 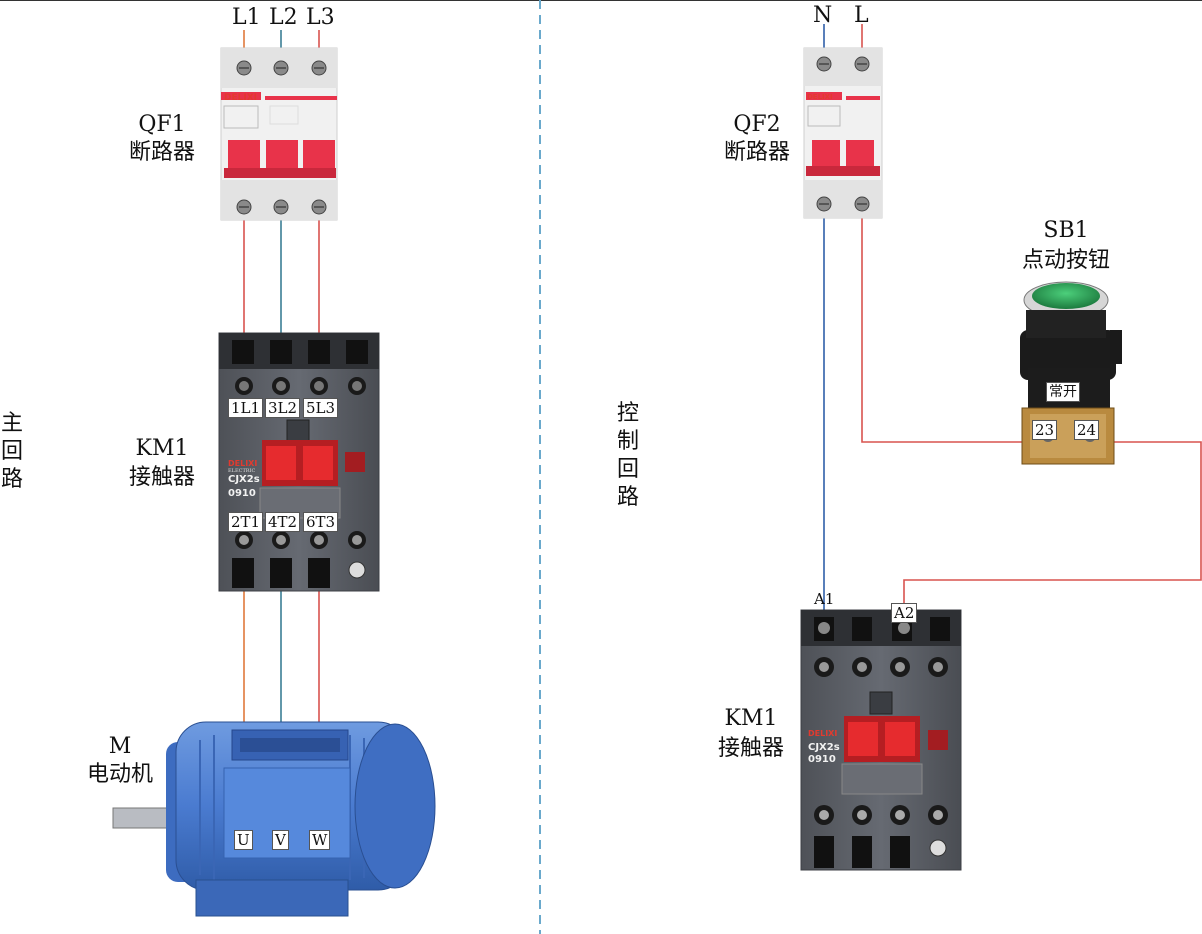 What do you see at coordinates (283, 522) in the screenshot?
I see `terminal-tag-4t2: 4T2` at bounding box center [283, 522].